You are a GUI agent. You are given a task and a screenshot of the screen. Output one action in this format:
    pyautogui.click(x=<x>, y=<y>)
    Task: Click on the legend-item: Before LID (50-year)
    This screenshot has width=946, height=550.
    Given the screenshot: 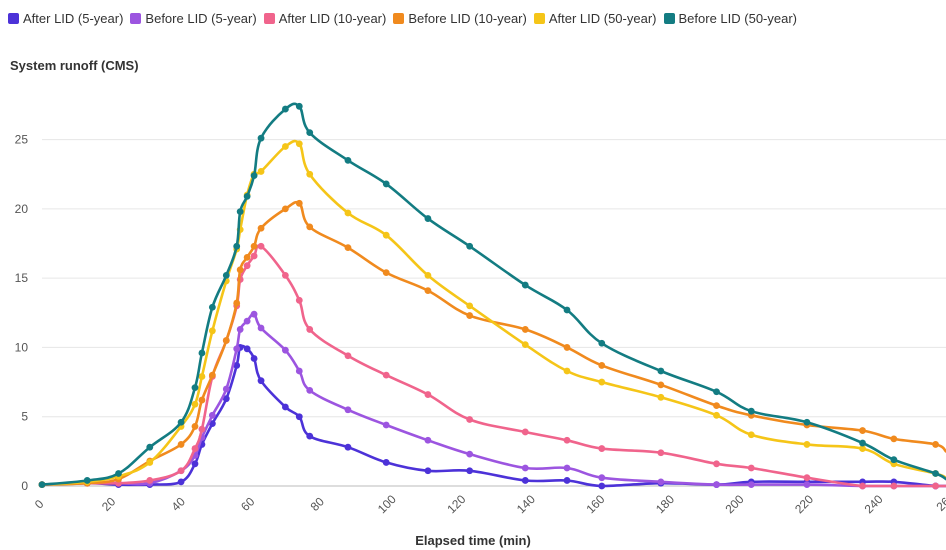 What is the action you would take?
    pyautogui.click(x=730, y=19)
    